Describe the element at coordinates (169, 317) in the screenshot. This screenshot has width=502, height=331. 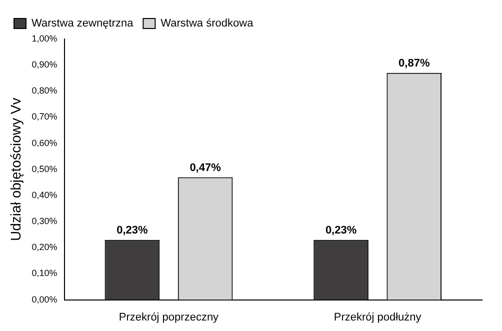
I see `x-tick-label: Przekrój poprzeczny` at that location.